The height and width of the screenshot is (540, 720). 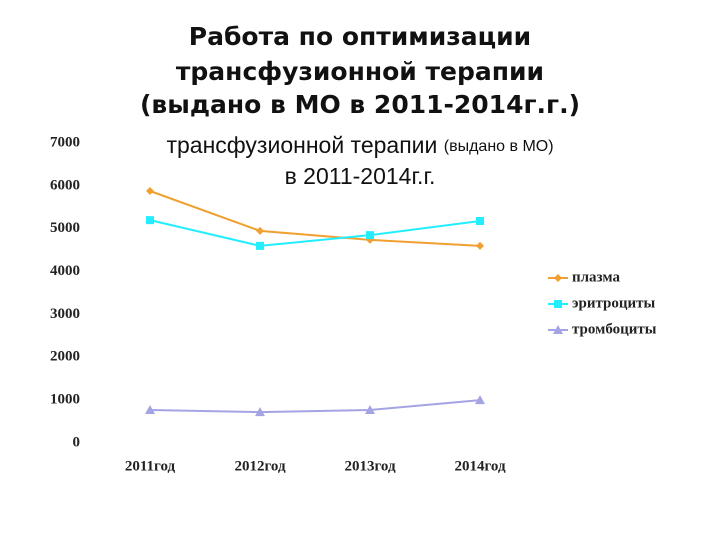 What do you see at coordinates (360, 36) in the screenshot?
I see `title-line: Работа по оптимизации` at bounding box center [360, 36].